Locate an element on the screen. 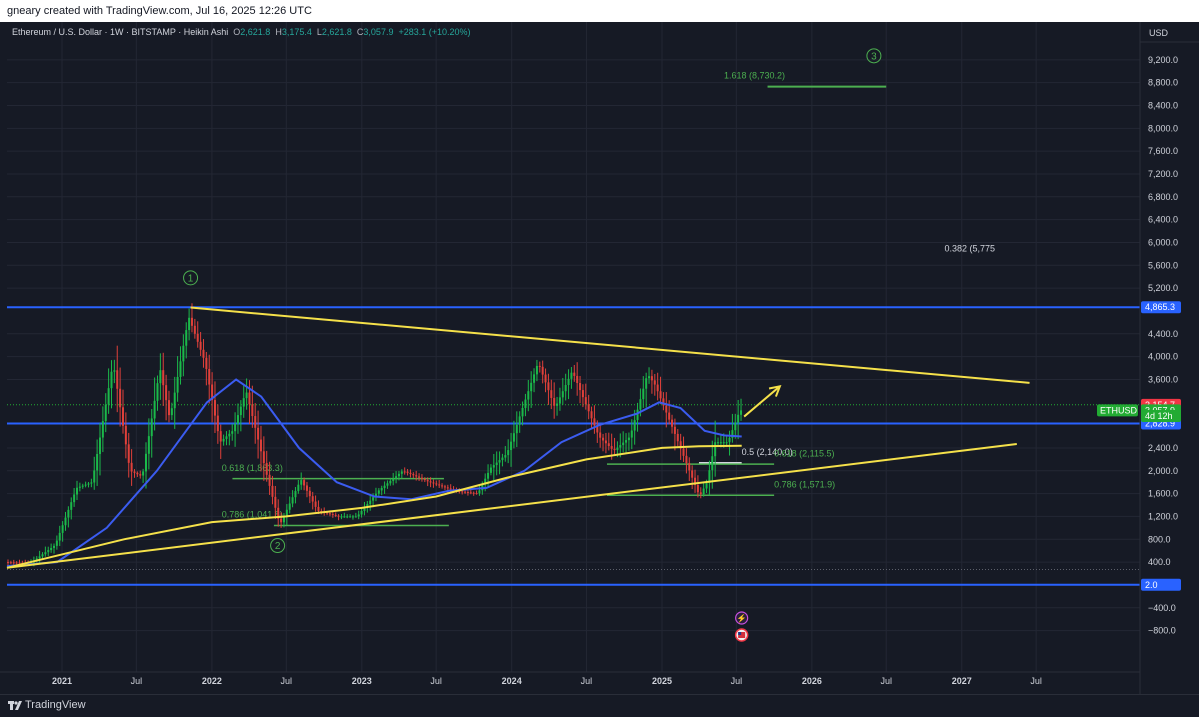 The height and width of the screenshot is (717, 1199). symbol-tag-bg is located at coordinates (1117, 410).